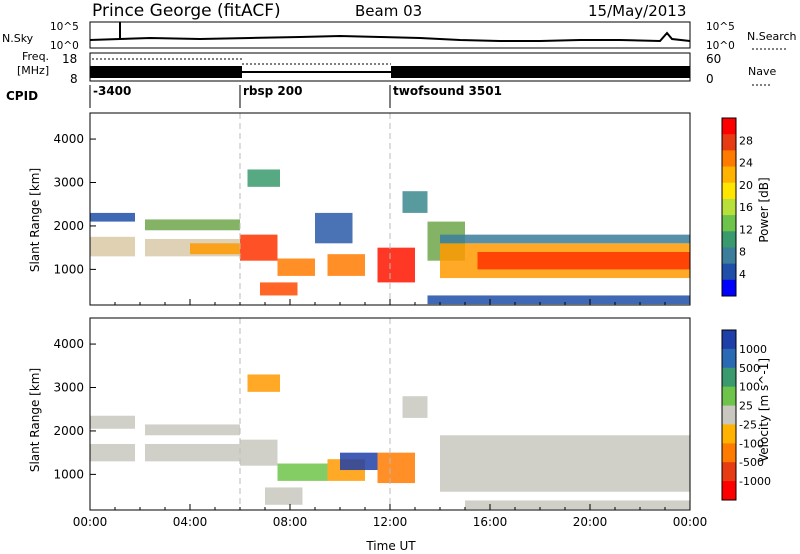 The height and width of the screenshot is (554, 800). What do you see at coordinates (388, 11) in the screenshot?
I see `beam-label: Beam 03` at bounding box center [388, 11].